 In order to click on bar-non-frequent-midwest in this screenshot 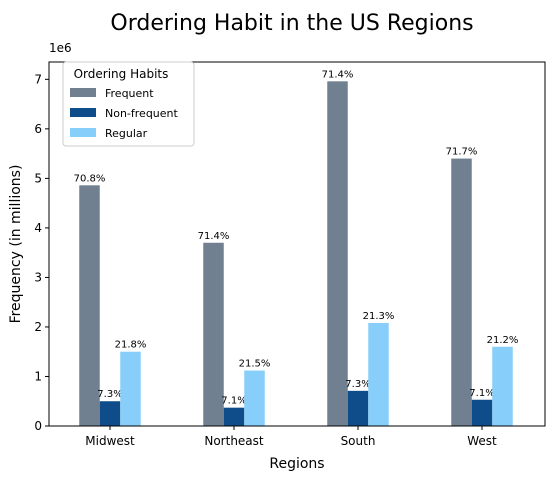, I will do `click(110, 413)`.